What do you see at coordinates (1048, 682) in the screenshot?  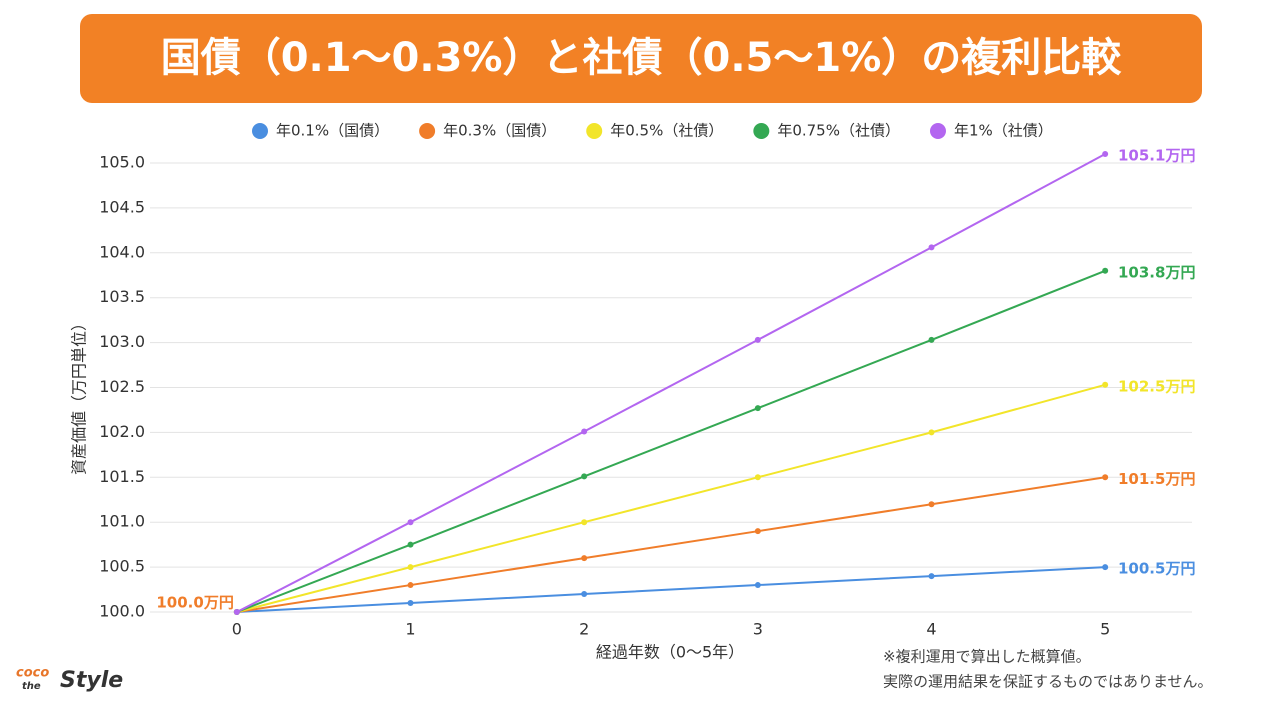 I see `note: 実際の運用結果を保証するものではありません。` at bounding box center [1048, 682].